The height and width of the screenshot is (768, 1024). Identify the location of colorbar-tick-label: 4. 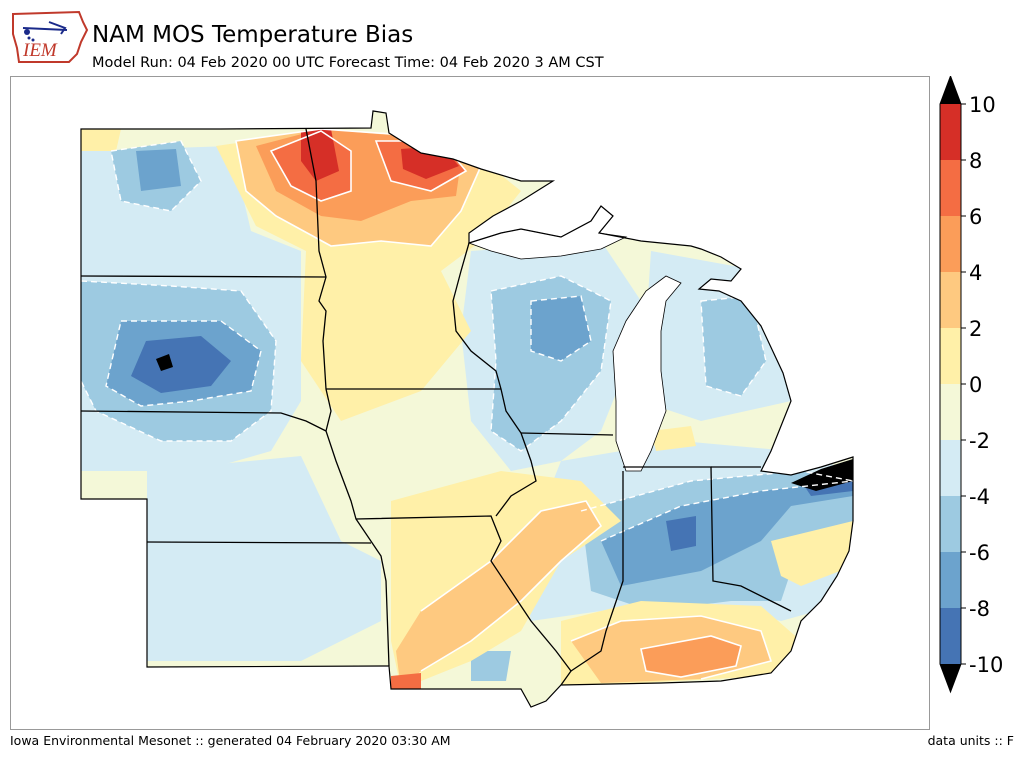
(975, 273).